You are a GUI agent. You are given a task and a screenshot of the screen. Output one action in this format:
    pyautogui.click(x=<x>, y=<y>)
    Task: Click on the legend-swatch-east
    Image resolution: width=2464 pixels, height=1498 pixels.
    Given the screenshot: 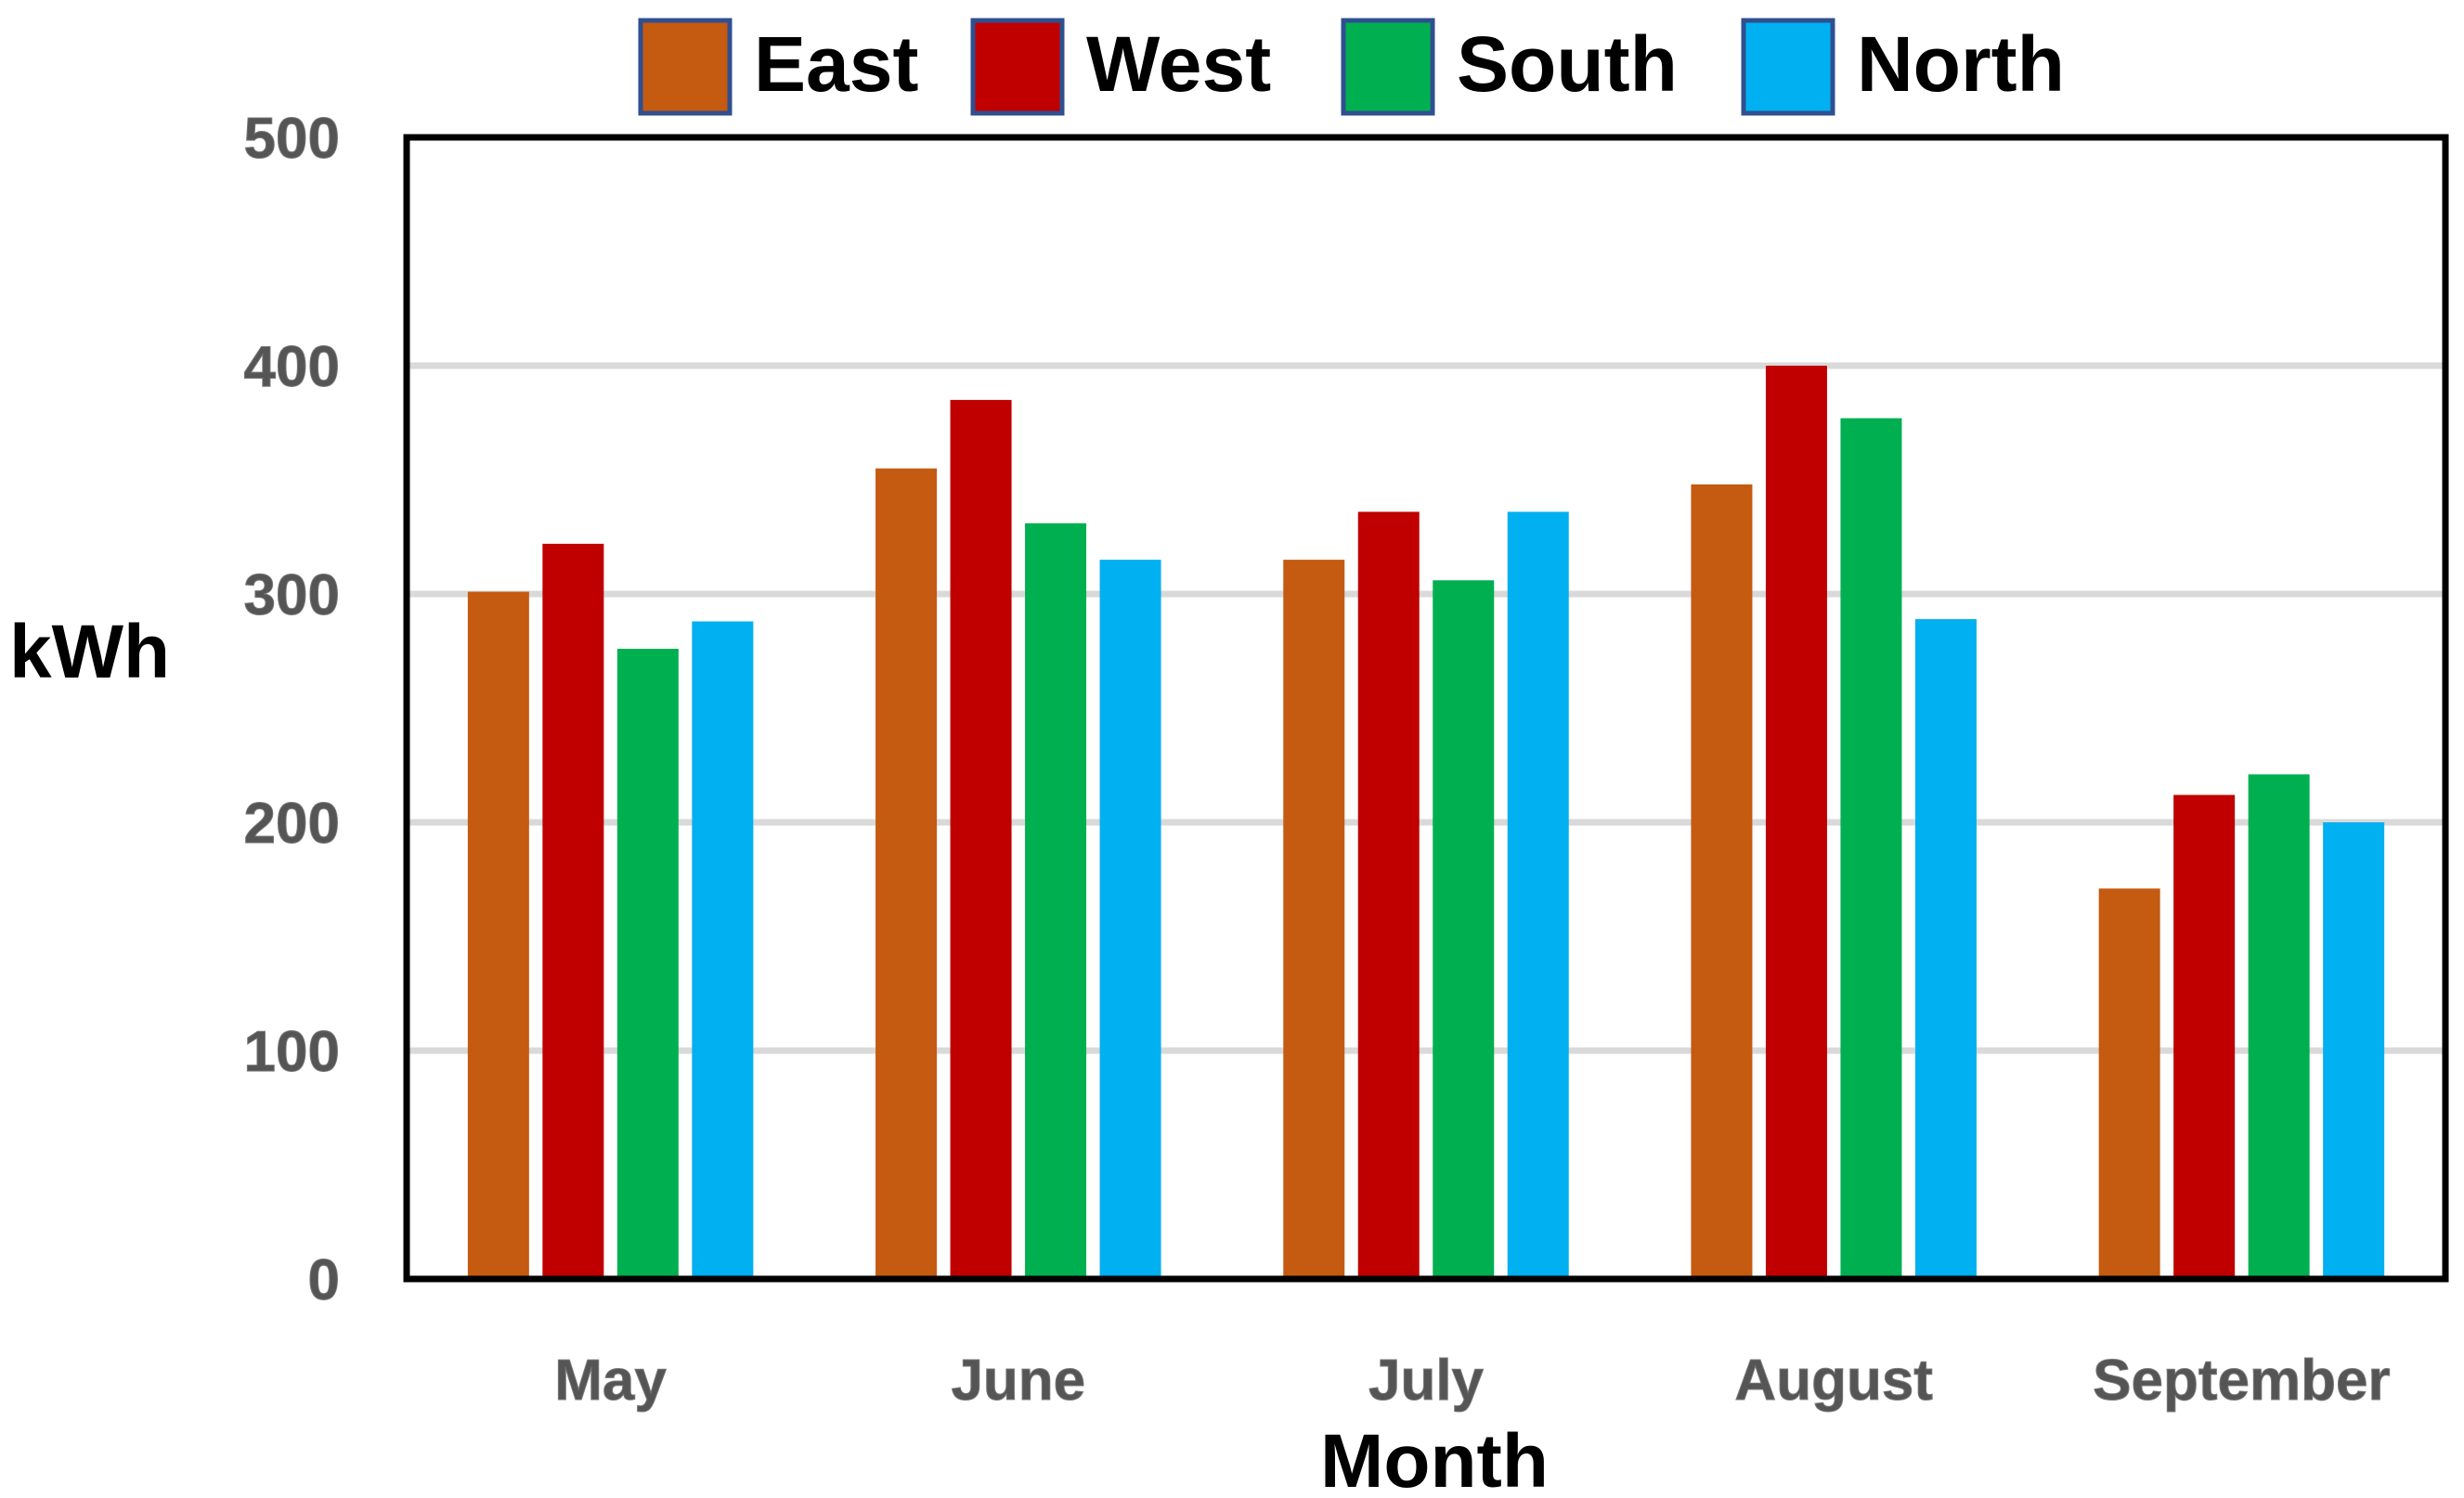 What is the action you would take?
    pyautogui.click(x=685, y=67)
    